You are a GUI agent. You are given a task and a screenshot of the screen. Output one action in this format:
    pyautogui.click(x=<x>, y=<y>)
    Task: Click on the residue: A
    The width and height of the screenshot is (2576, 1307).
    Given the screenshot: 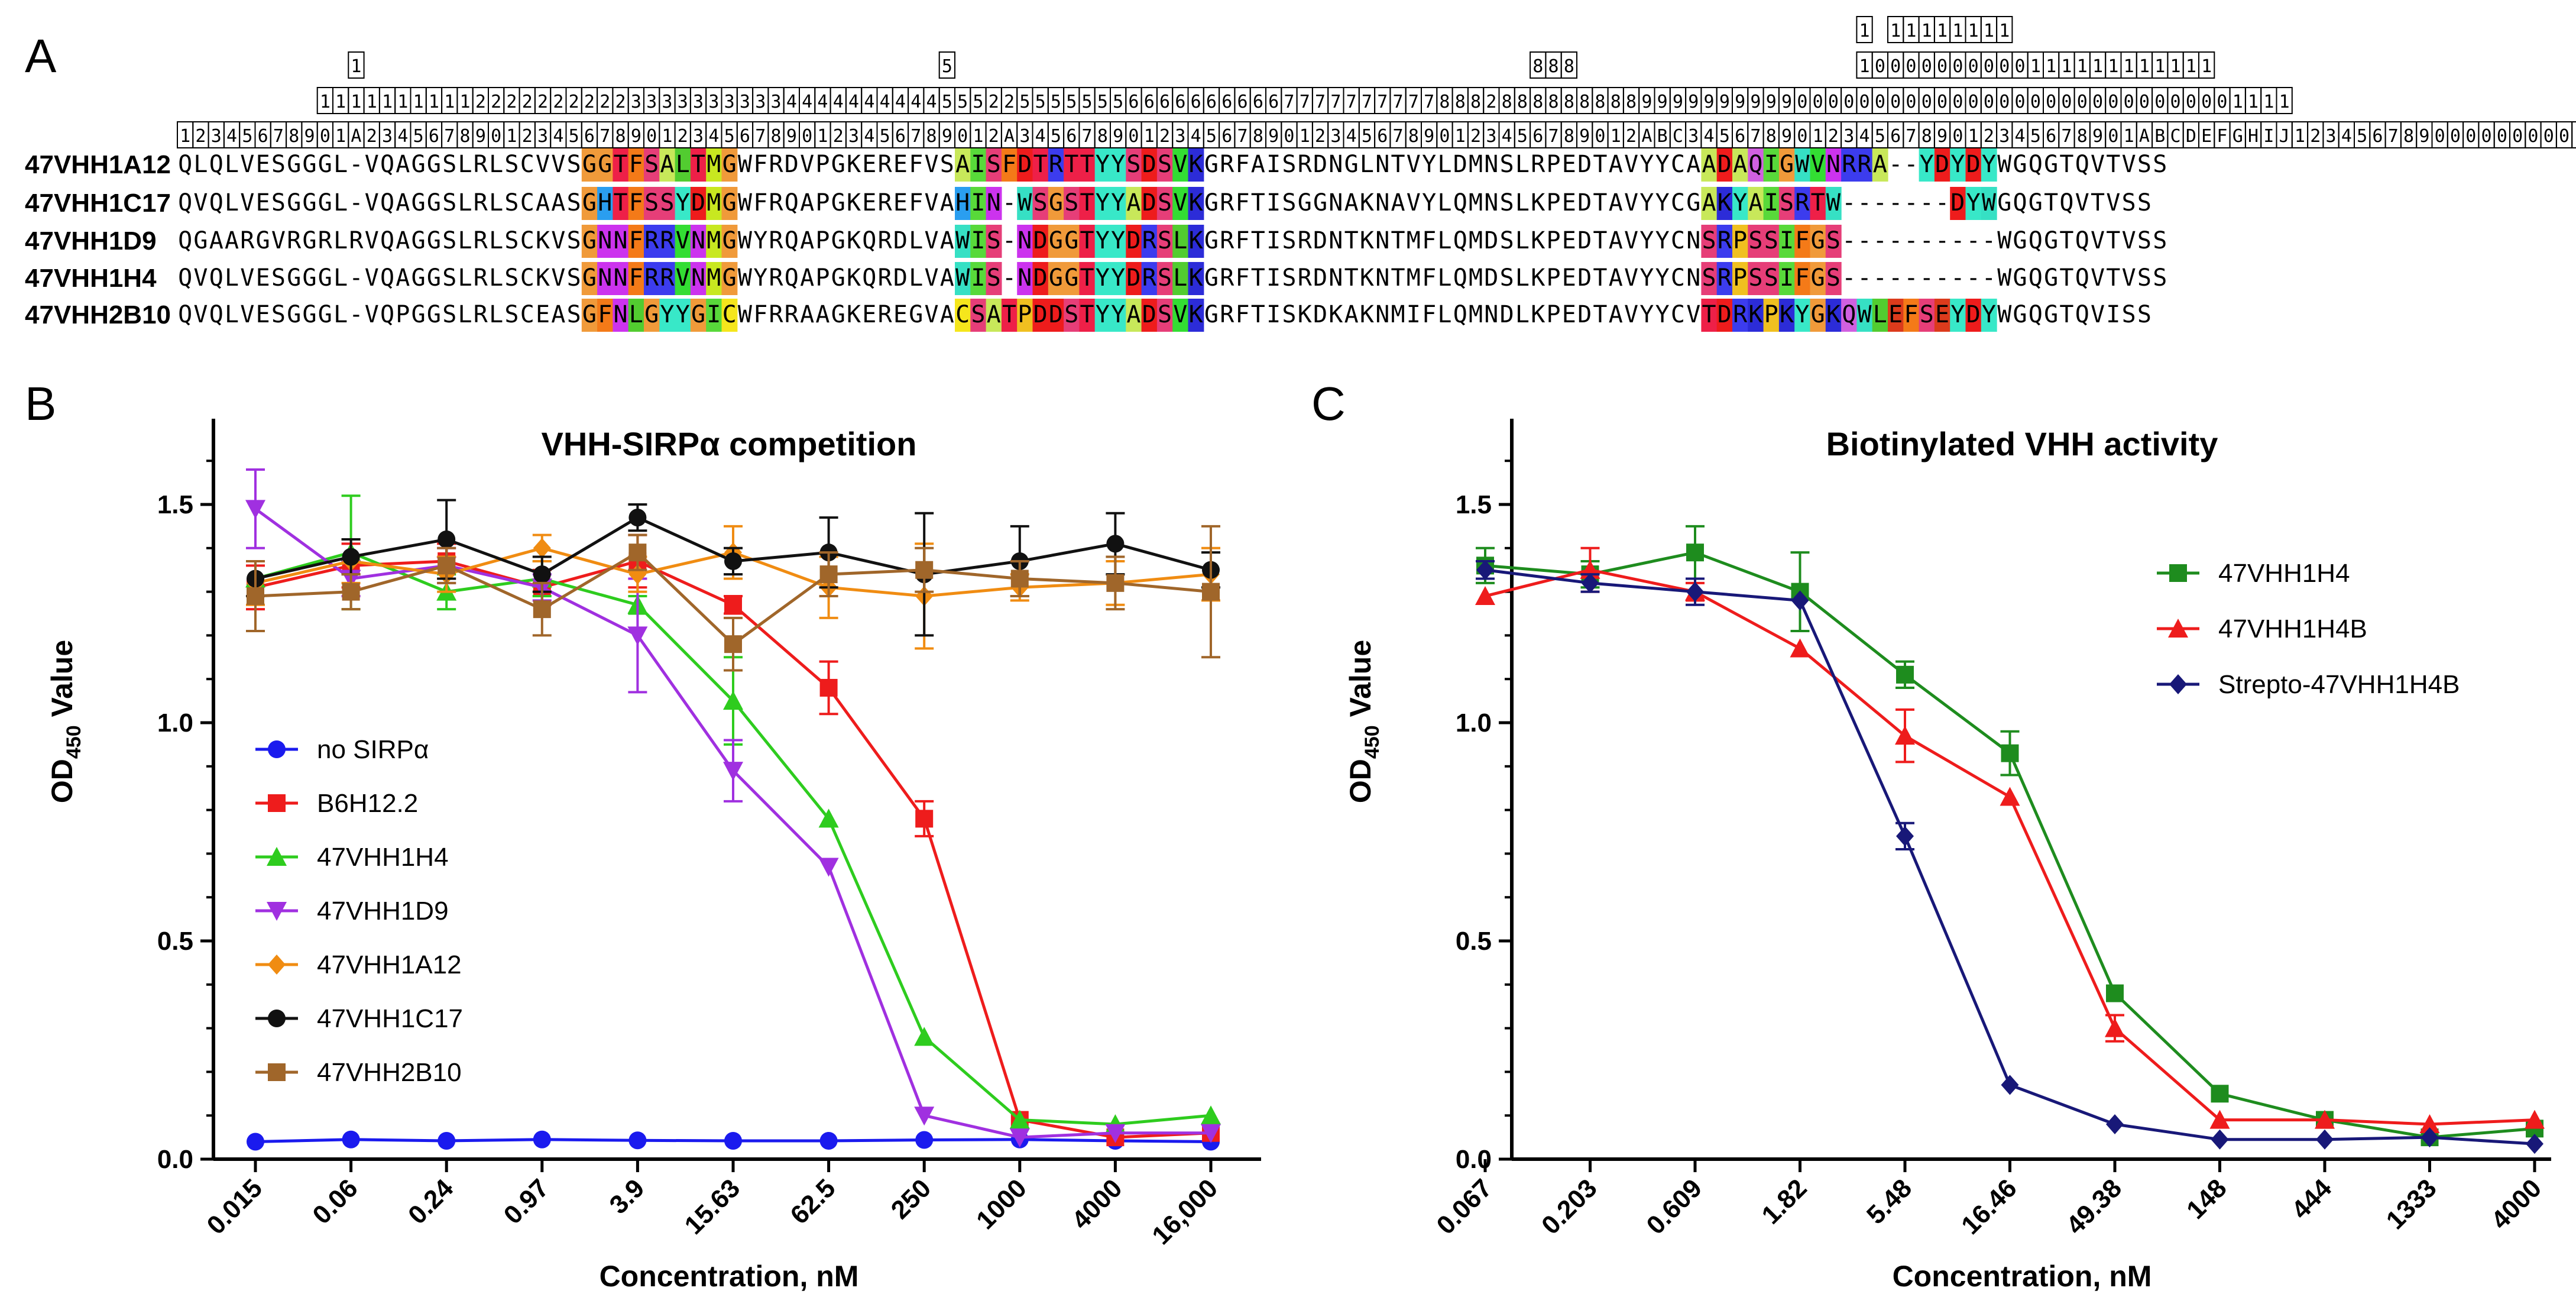 What is the action you would take?
    pyautogui.click(x=1616, y=315)
    